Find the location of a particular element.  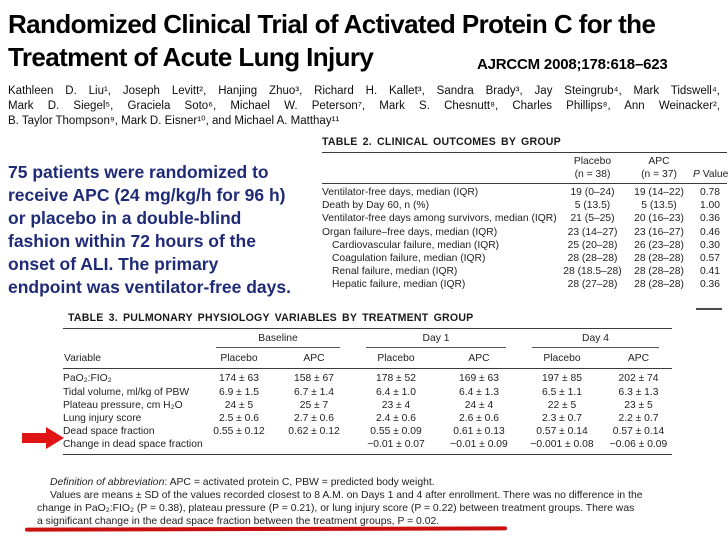

table3-group-day1: Day 1 is located at coordinates (436, 339).